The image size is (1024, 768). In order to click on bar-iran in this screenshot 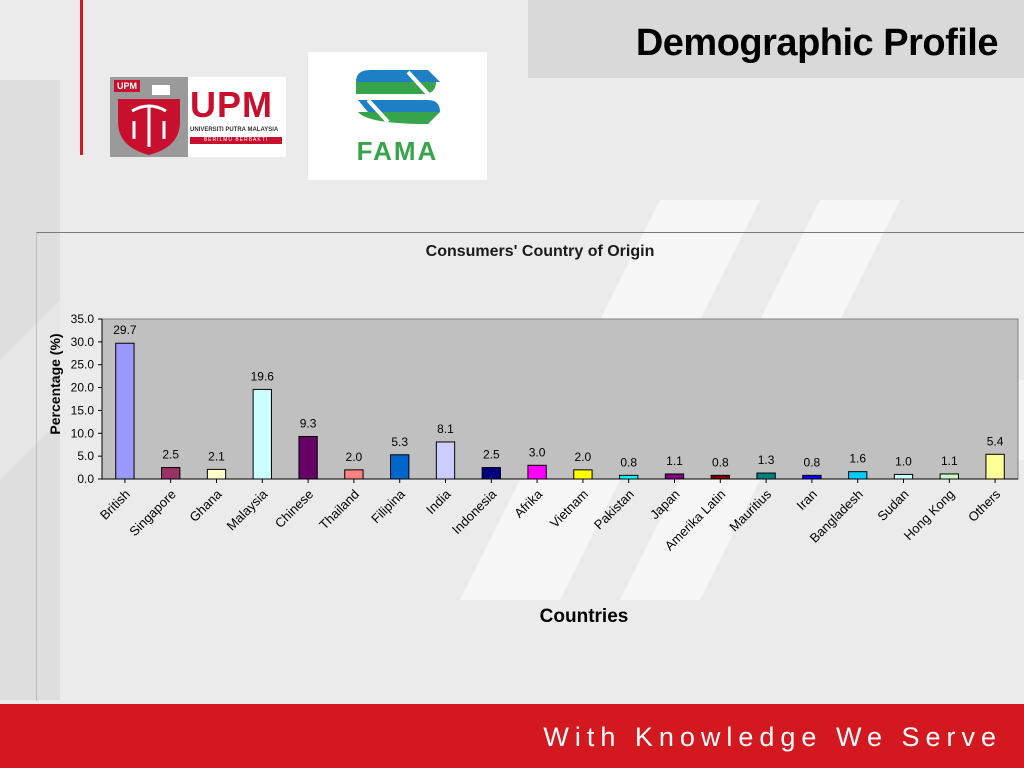, I will do `click(812, 477)`.